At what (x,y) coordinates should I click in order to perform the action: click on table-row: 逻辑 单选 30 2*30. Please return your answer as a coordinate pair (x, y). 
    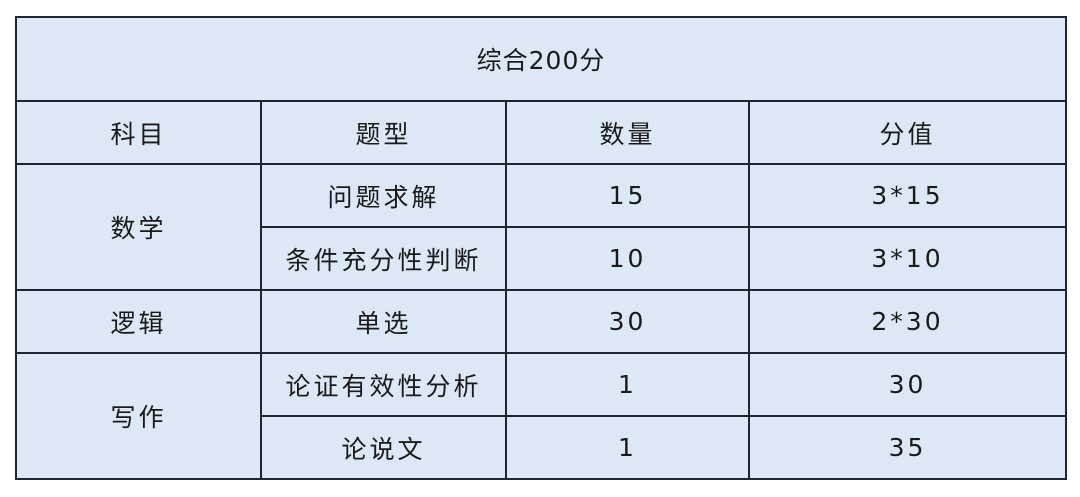
    Looking at the image, I should click on (541, 321).